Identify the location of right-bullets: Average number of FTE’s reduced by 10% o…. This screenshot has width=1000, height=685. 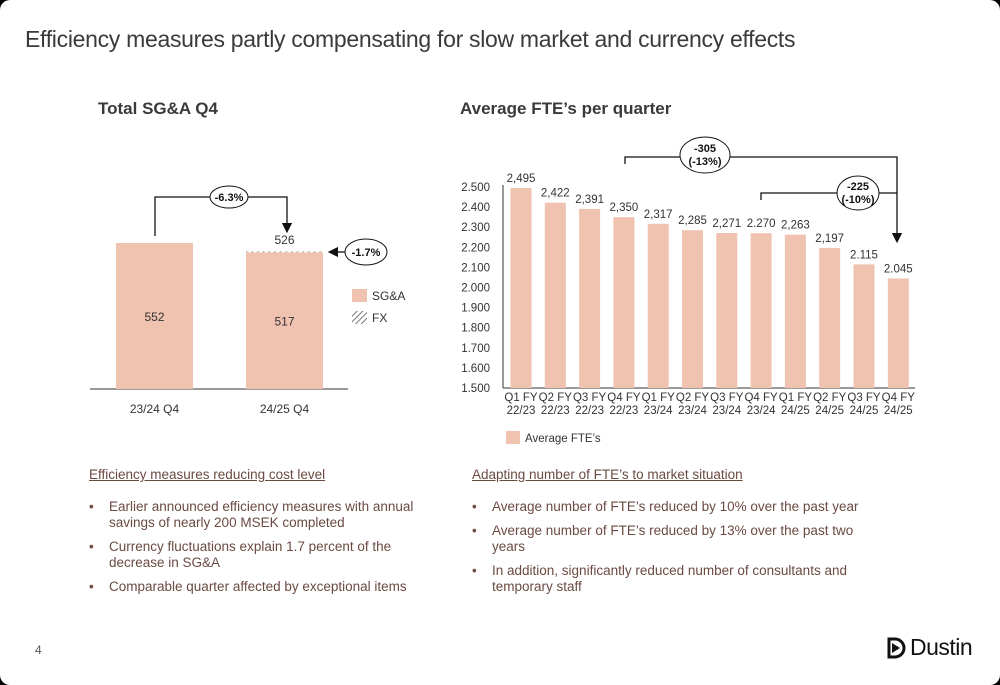
(672, 551).